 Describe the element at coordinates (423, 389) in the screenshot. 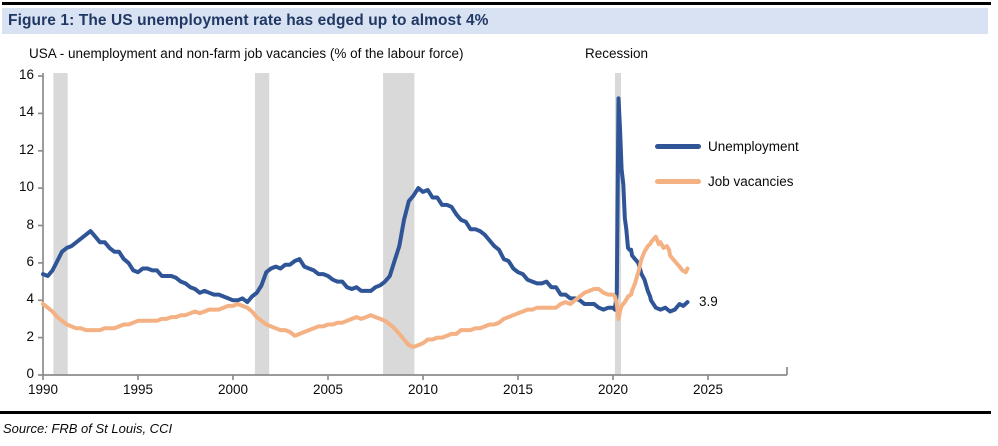

I see `x-tick-label: 2010` at that location.